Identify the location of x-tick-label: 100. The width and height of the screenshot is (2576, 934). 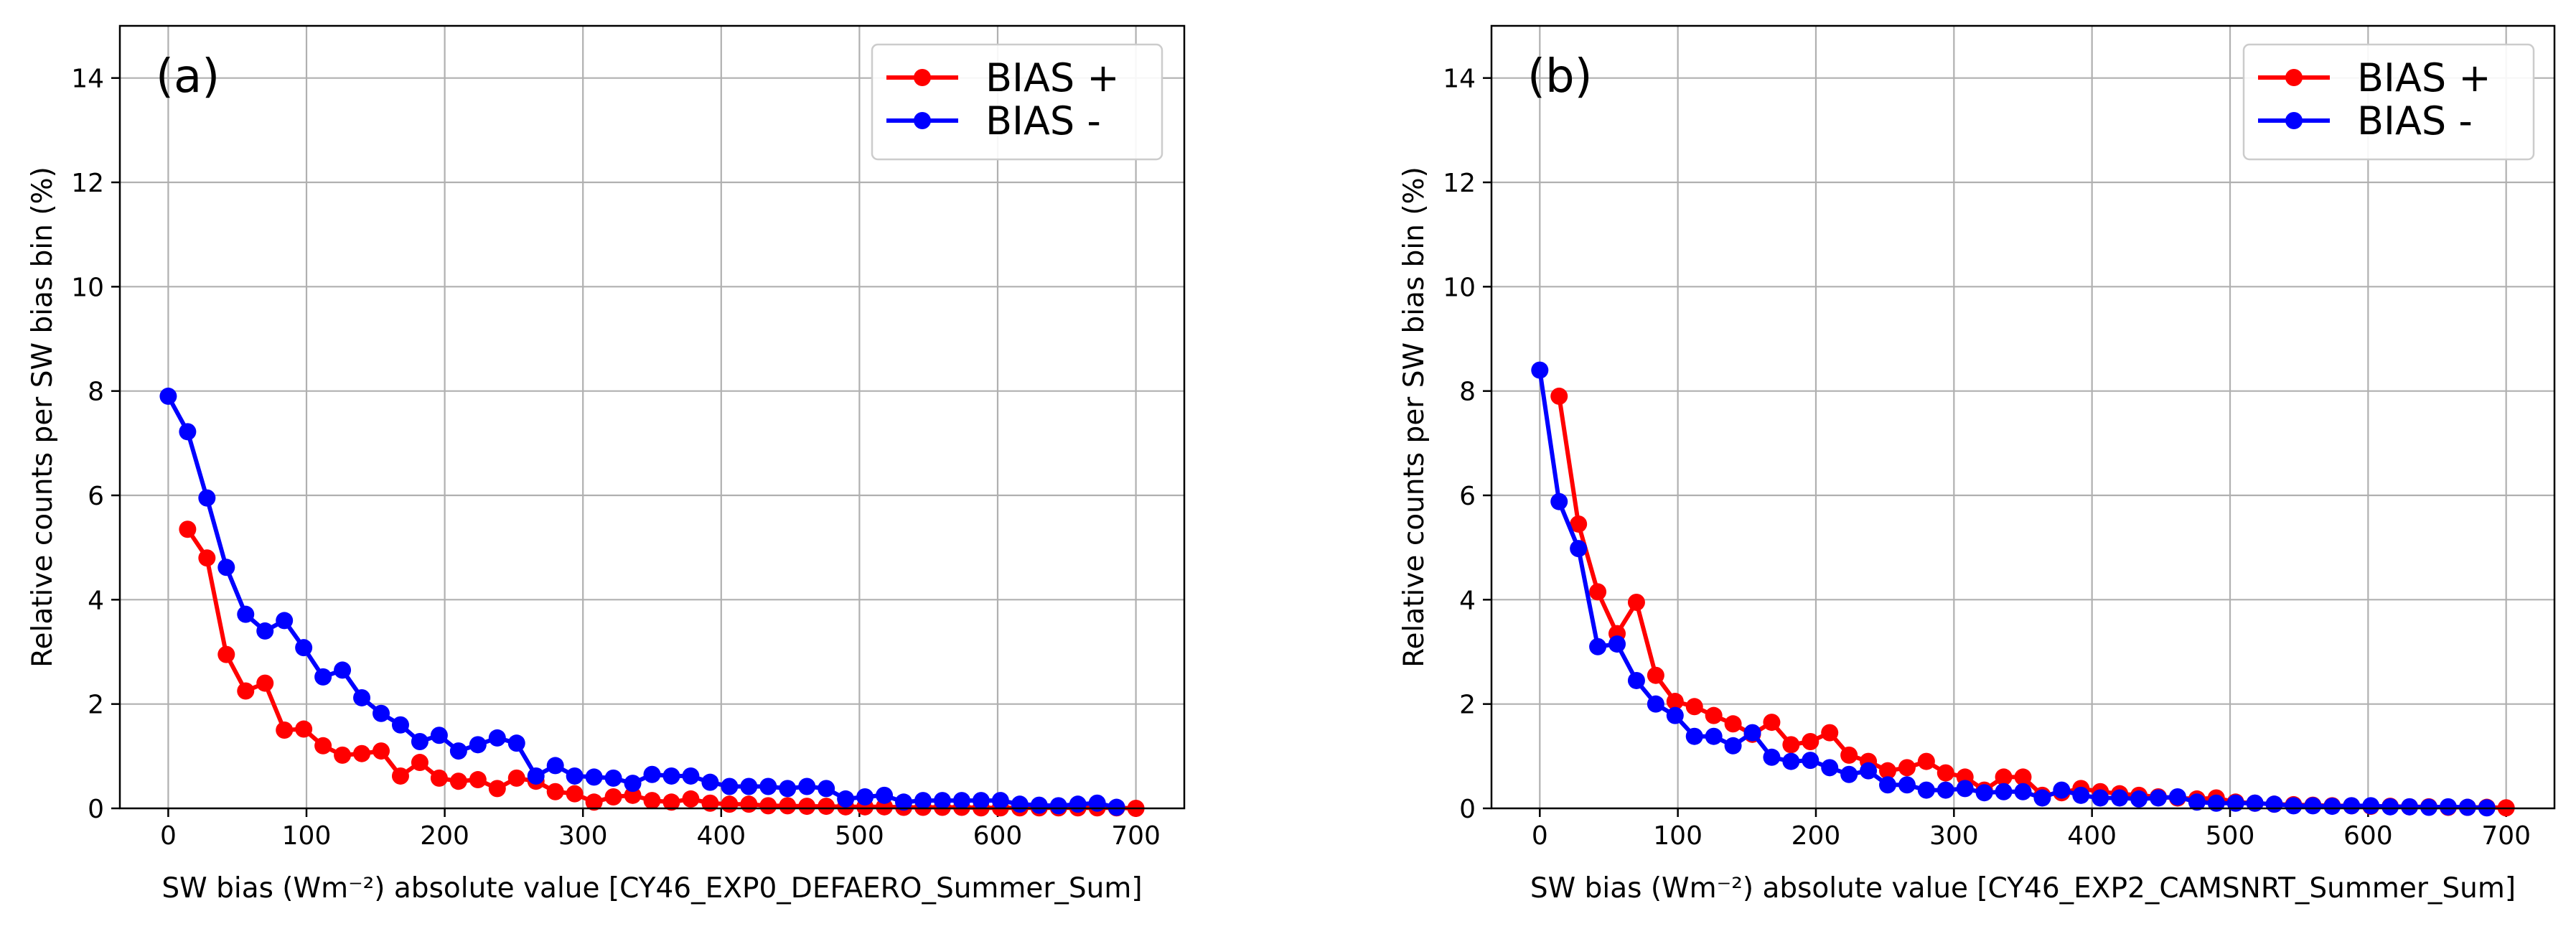
(1677, 836).